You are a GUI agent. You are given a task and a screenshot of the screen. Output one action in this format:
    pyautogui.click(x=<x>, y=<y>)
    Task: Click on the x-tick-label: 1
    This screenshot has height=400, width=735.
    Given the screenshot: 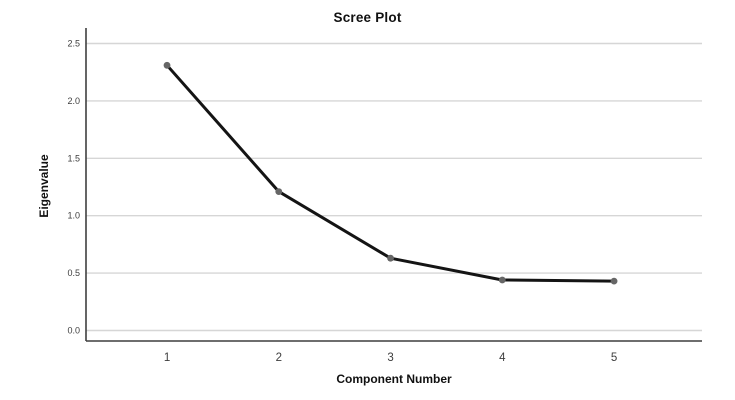 What is the action you would take?
    pyautogui.click(x=167, y=358)
    